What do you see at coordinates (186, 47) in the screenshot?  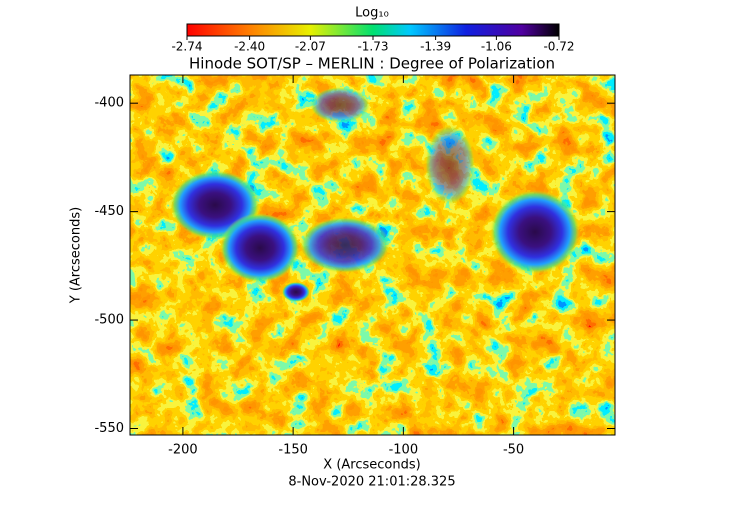 I see `colorbar-tick-label: -2.74` at bounding box center [186, 47].